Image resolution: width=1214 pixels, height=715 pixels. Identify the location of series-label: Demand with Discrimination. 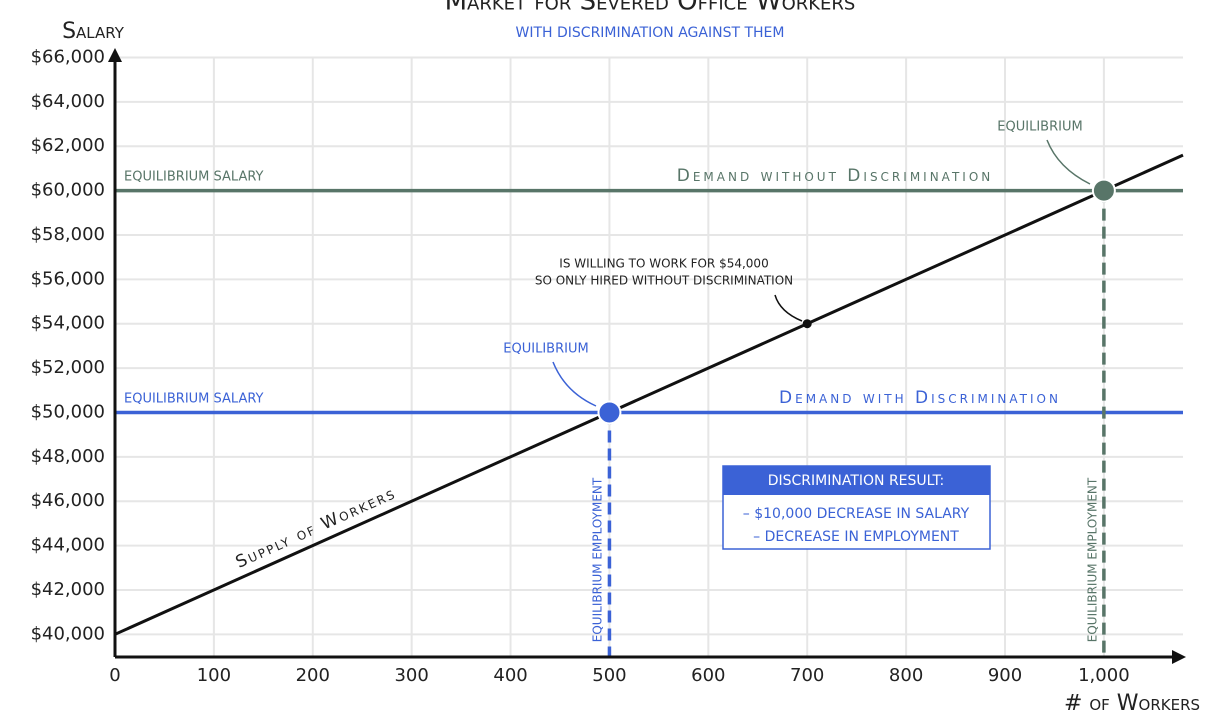
(920, 398).